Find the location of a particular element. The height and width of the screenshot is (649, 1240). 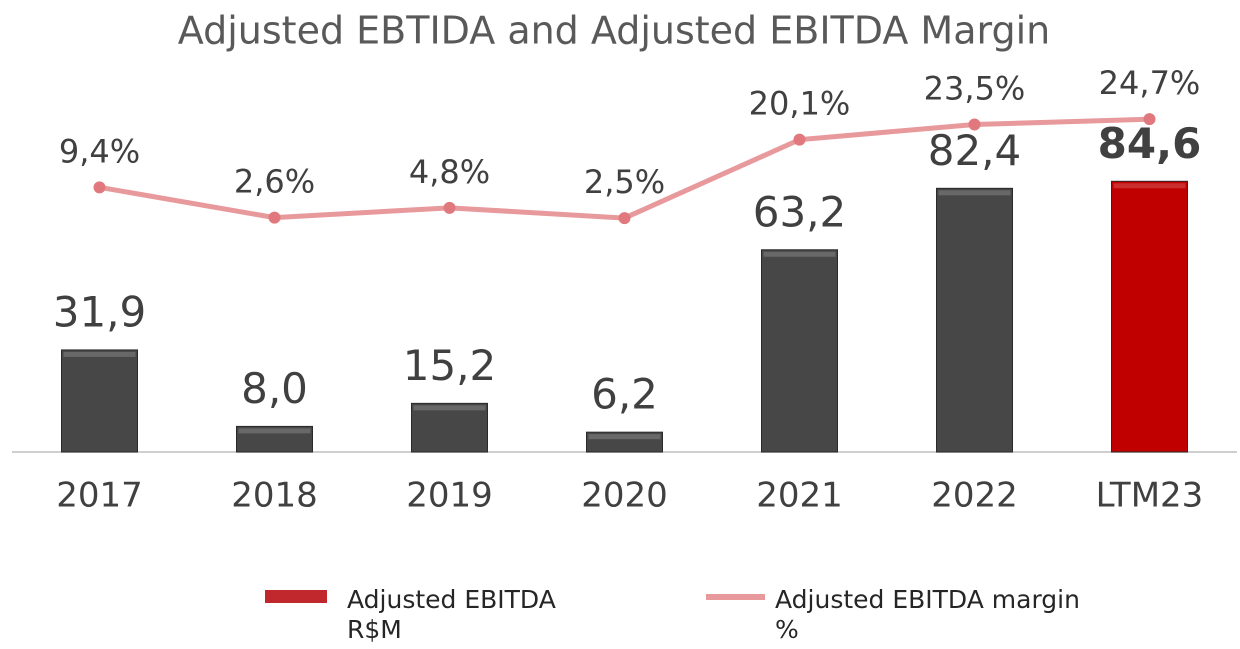

data-label: 4,8% is located at coordinates (449, 172).